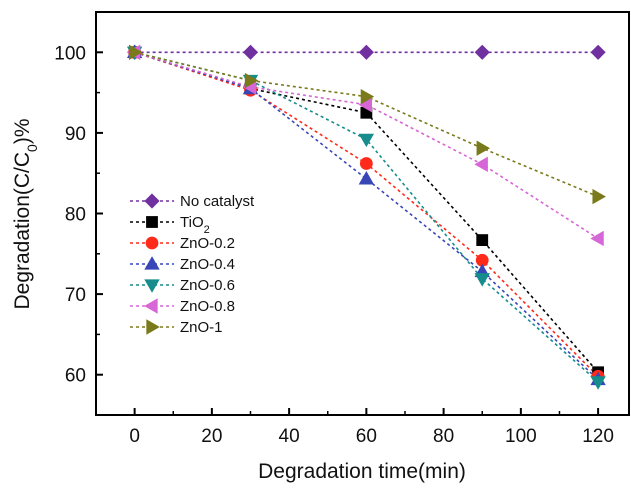 This screenshot has height=488, width=631. Describe the element at coordinates (354, 427) in the screenshot. I see `x-axis-ticks: 0 20 40 60 80 100 120` at that location.